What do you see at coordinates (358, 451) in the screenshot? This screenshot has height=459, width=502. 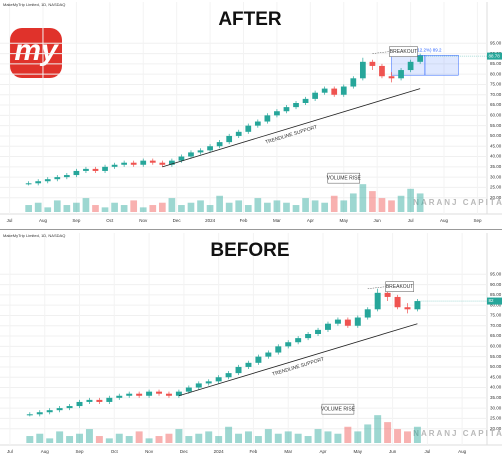 I see `x-tick-label: May` at bounding box center [358, 451].